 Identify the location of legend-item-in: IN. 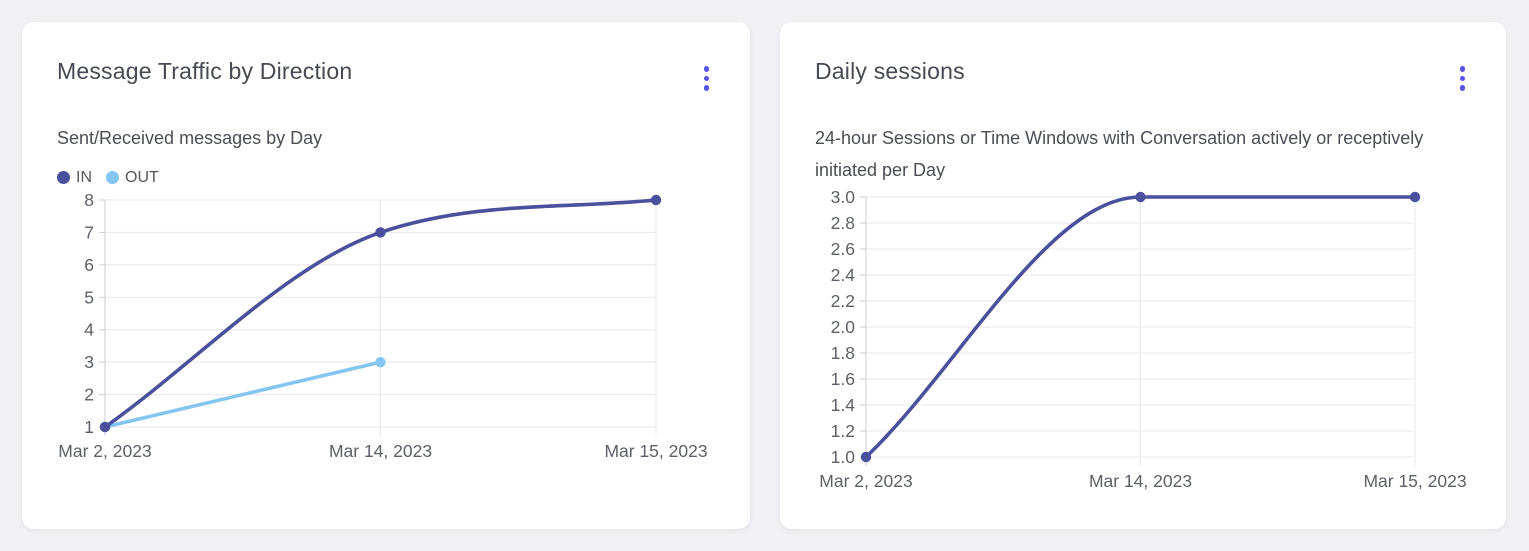
(74, 178).